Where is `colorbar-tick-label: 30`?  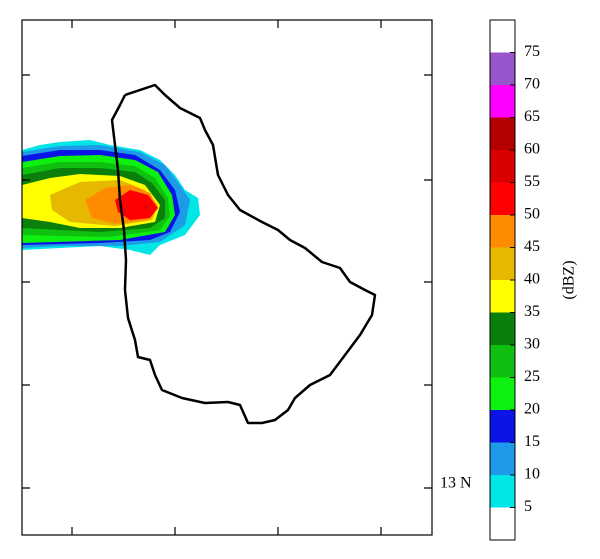 colorbar-tick-label: 30 is located at coordinates (532, 344).